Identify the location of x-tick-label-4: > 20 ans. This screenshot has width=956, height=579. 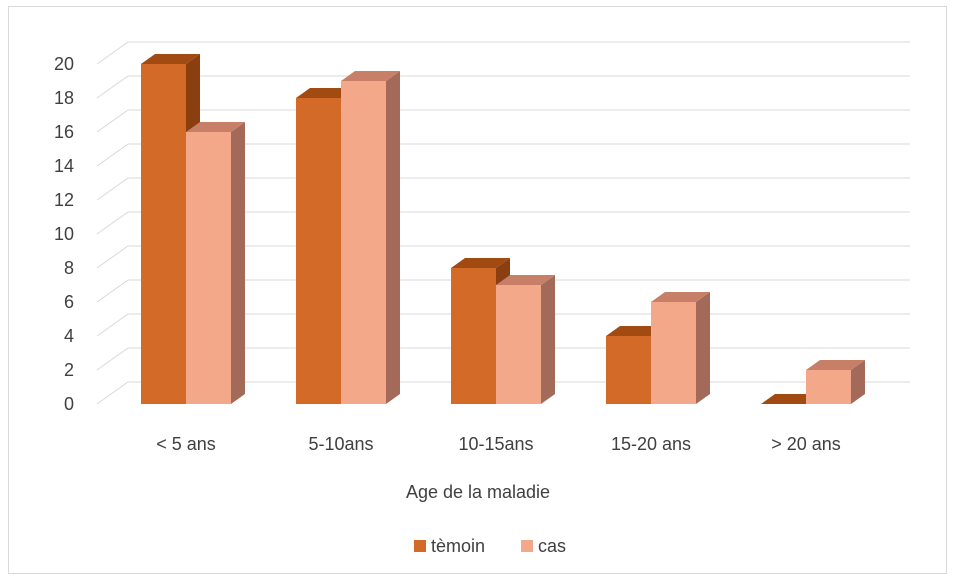
(806, 444).